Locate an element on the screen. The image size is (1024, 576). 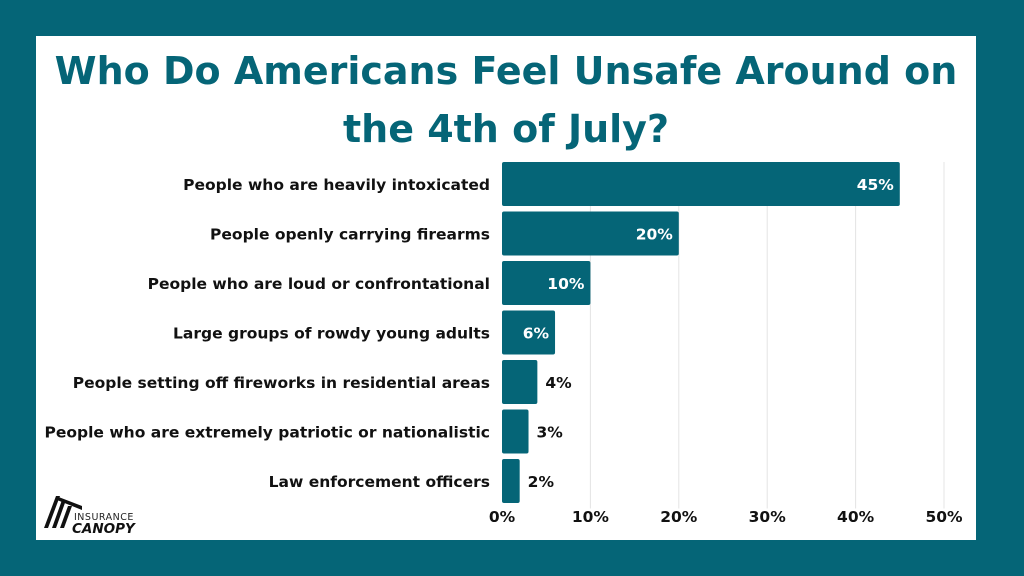
value-label: 45% is located at coordinates (876, 185).